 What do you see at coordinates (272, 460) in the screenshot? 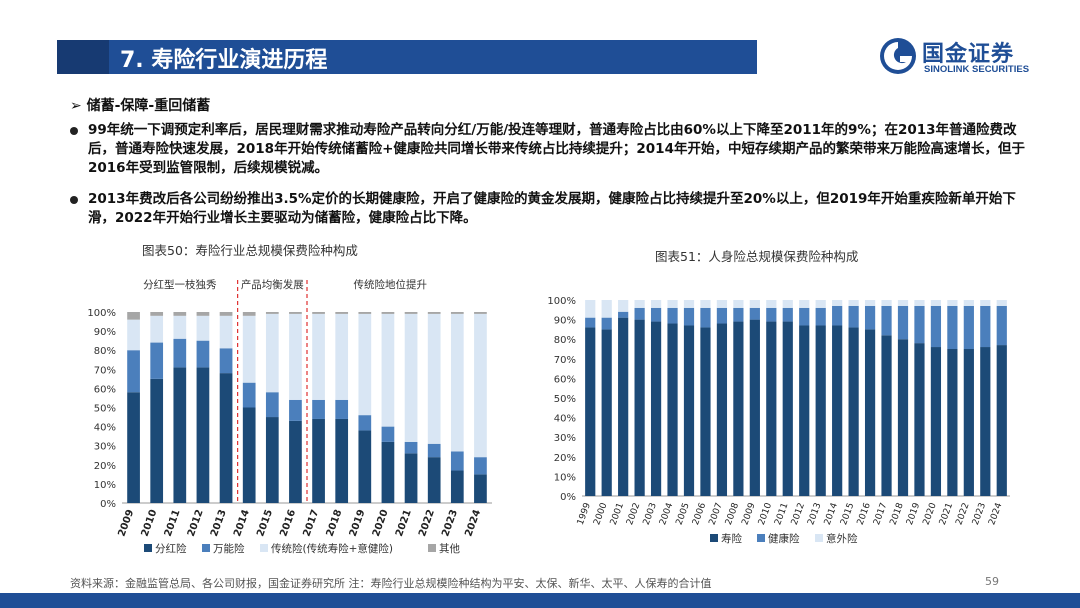
I see `chart1-bar-2015-s0` at bounding box center [272, 460].